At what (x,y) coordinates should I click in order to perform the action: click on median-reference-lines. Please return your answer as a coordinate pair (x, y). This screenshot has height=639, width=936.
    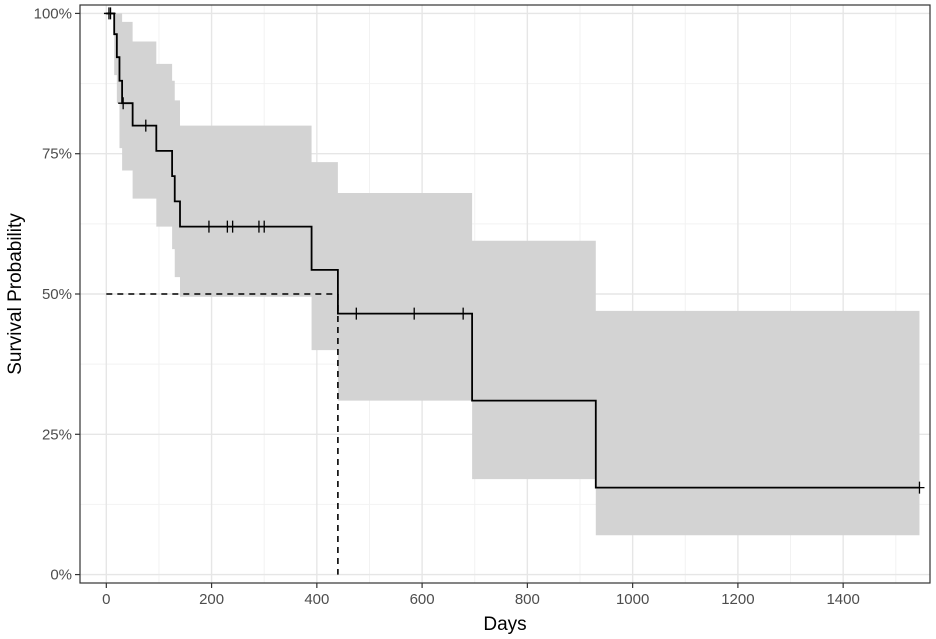
    Looking at the image, I should click on (222, 434).